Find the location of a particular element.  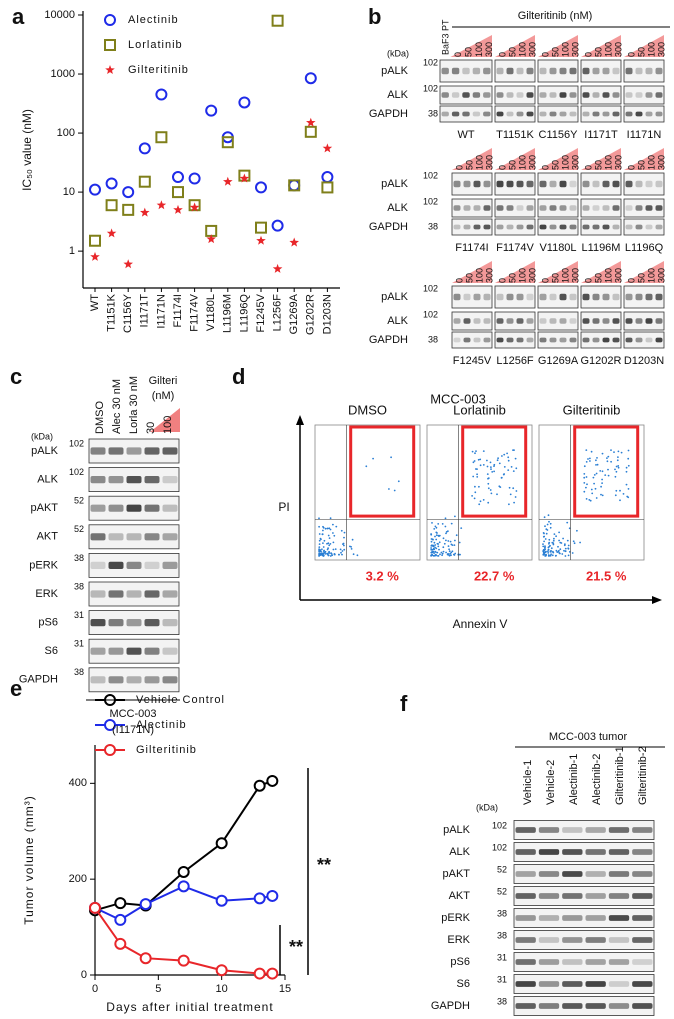

row-label: pS6 is located at coordinates (48, 623).